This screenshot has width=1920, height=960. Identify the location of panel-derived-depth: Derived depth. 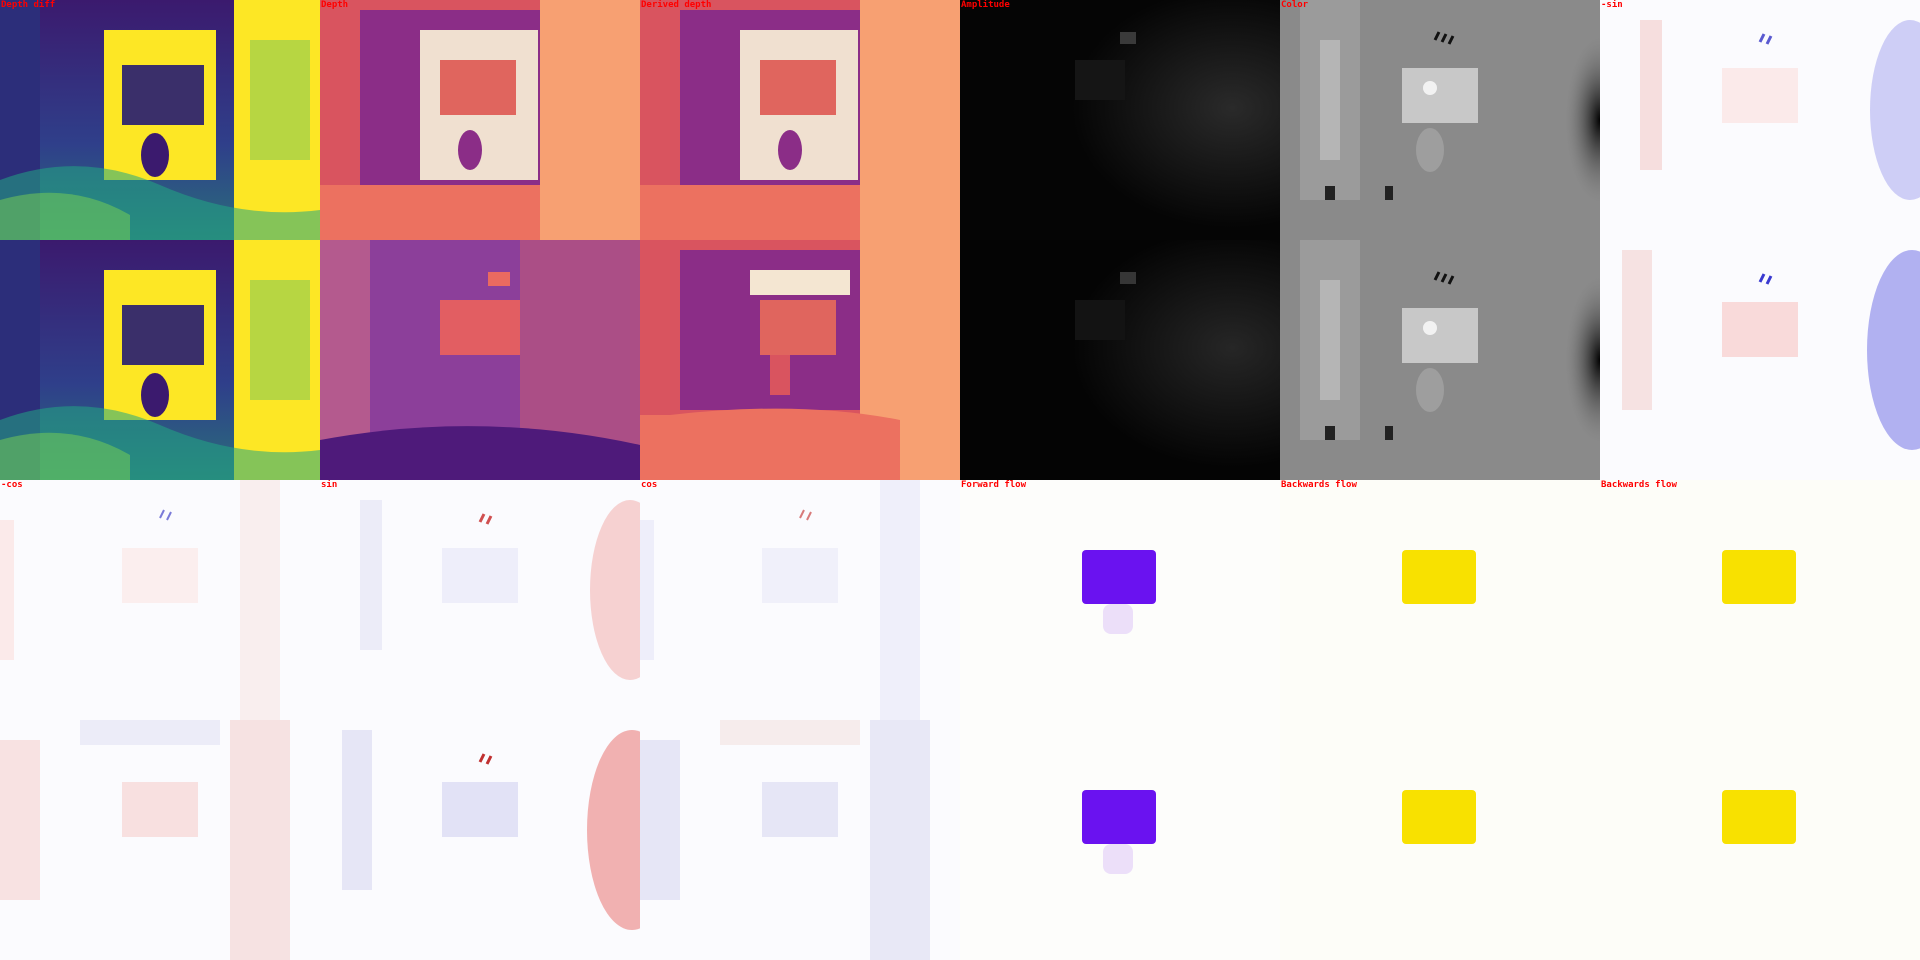
(800, 240).